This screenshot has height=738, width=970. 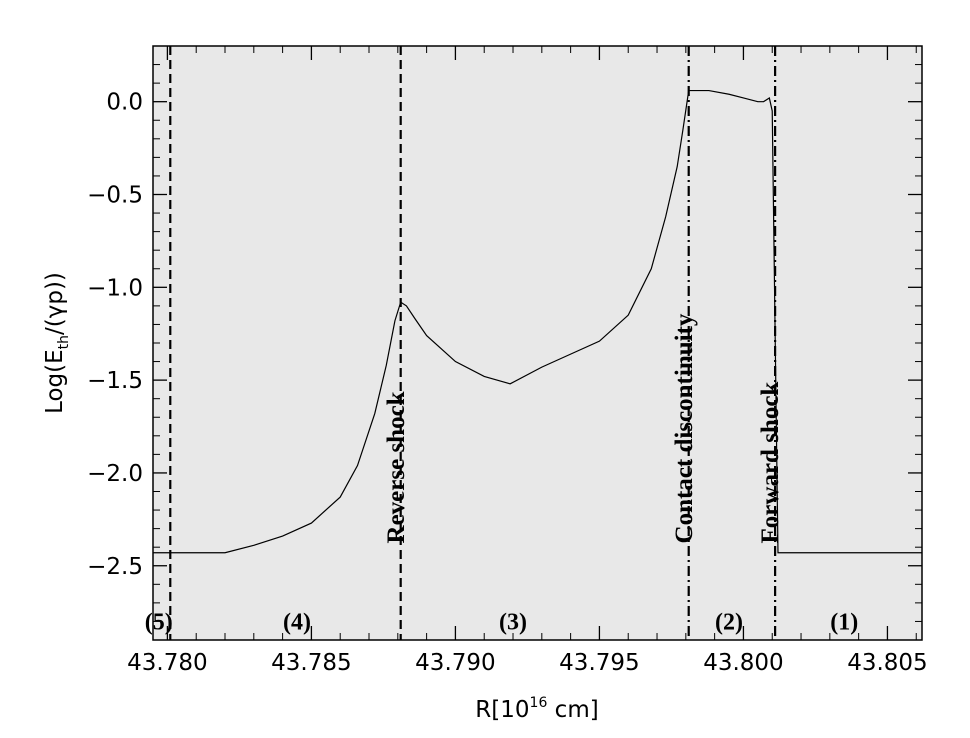 What do you see at coordinates (57, 343) in the screenshot?
I see `y-axis-title: Log(Eth/(γp))` at bounding box center [57, 343].